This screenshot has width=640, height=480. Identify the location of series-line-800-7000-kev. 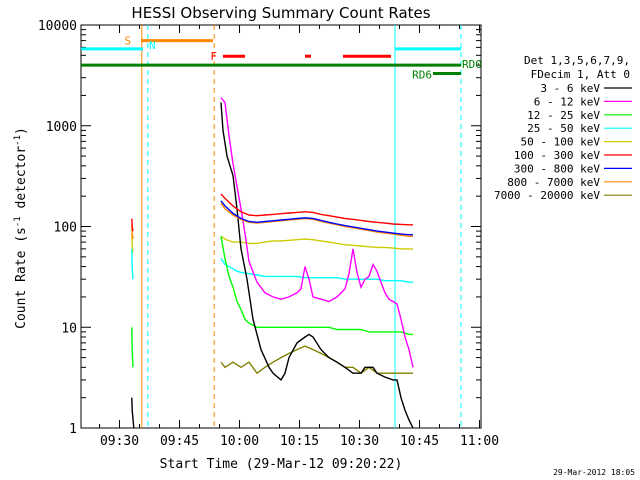
(316, 220).